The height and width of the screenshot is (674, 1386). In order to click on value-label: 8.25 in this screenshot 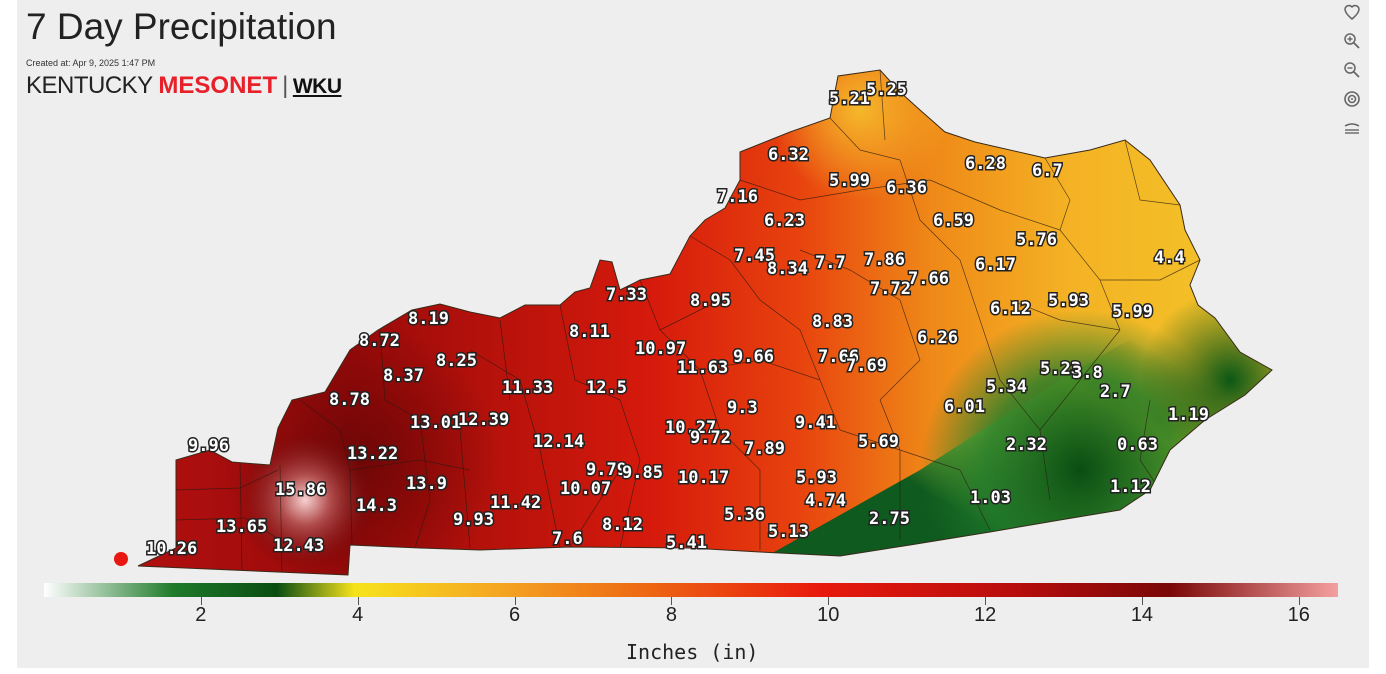, I will do `click(456, 361)`.